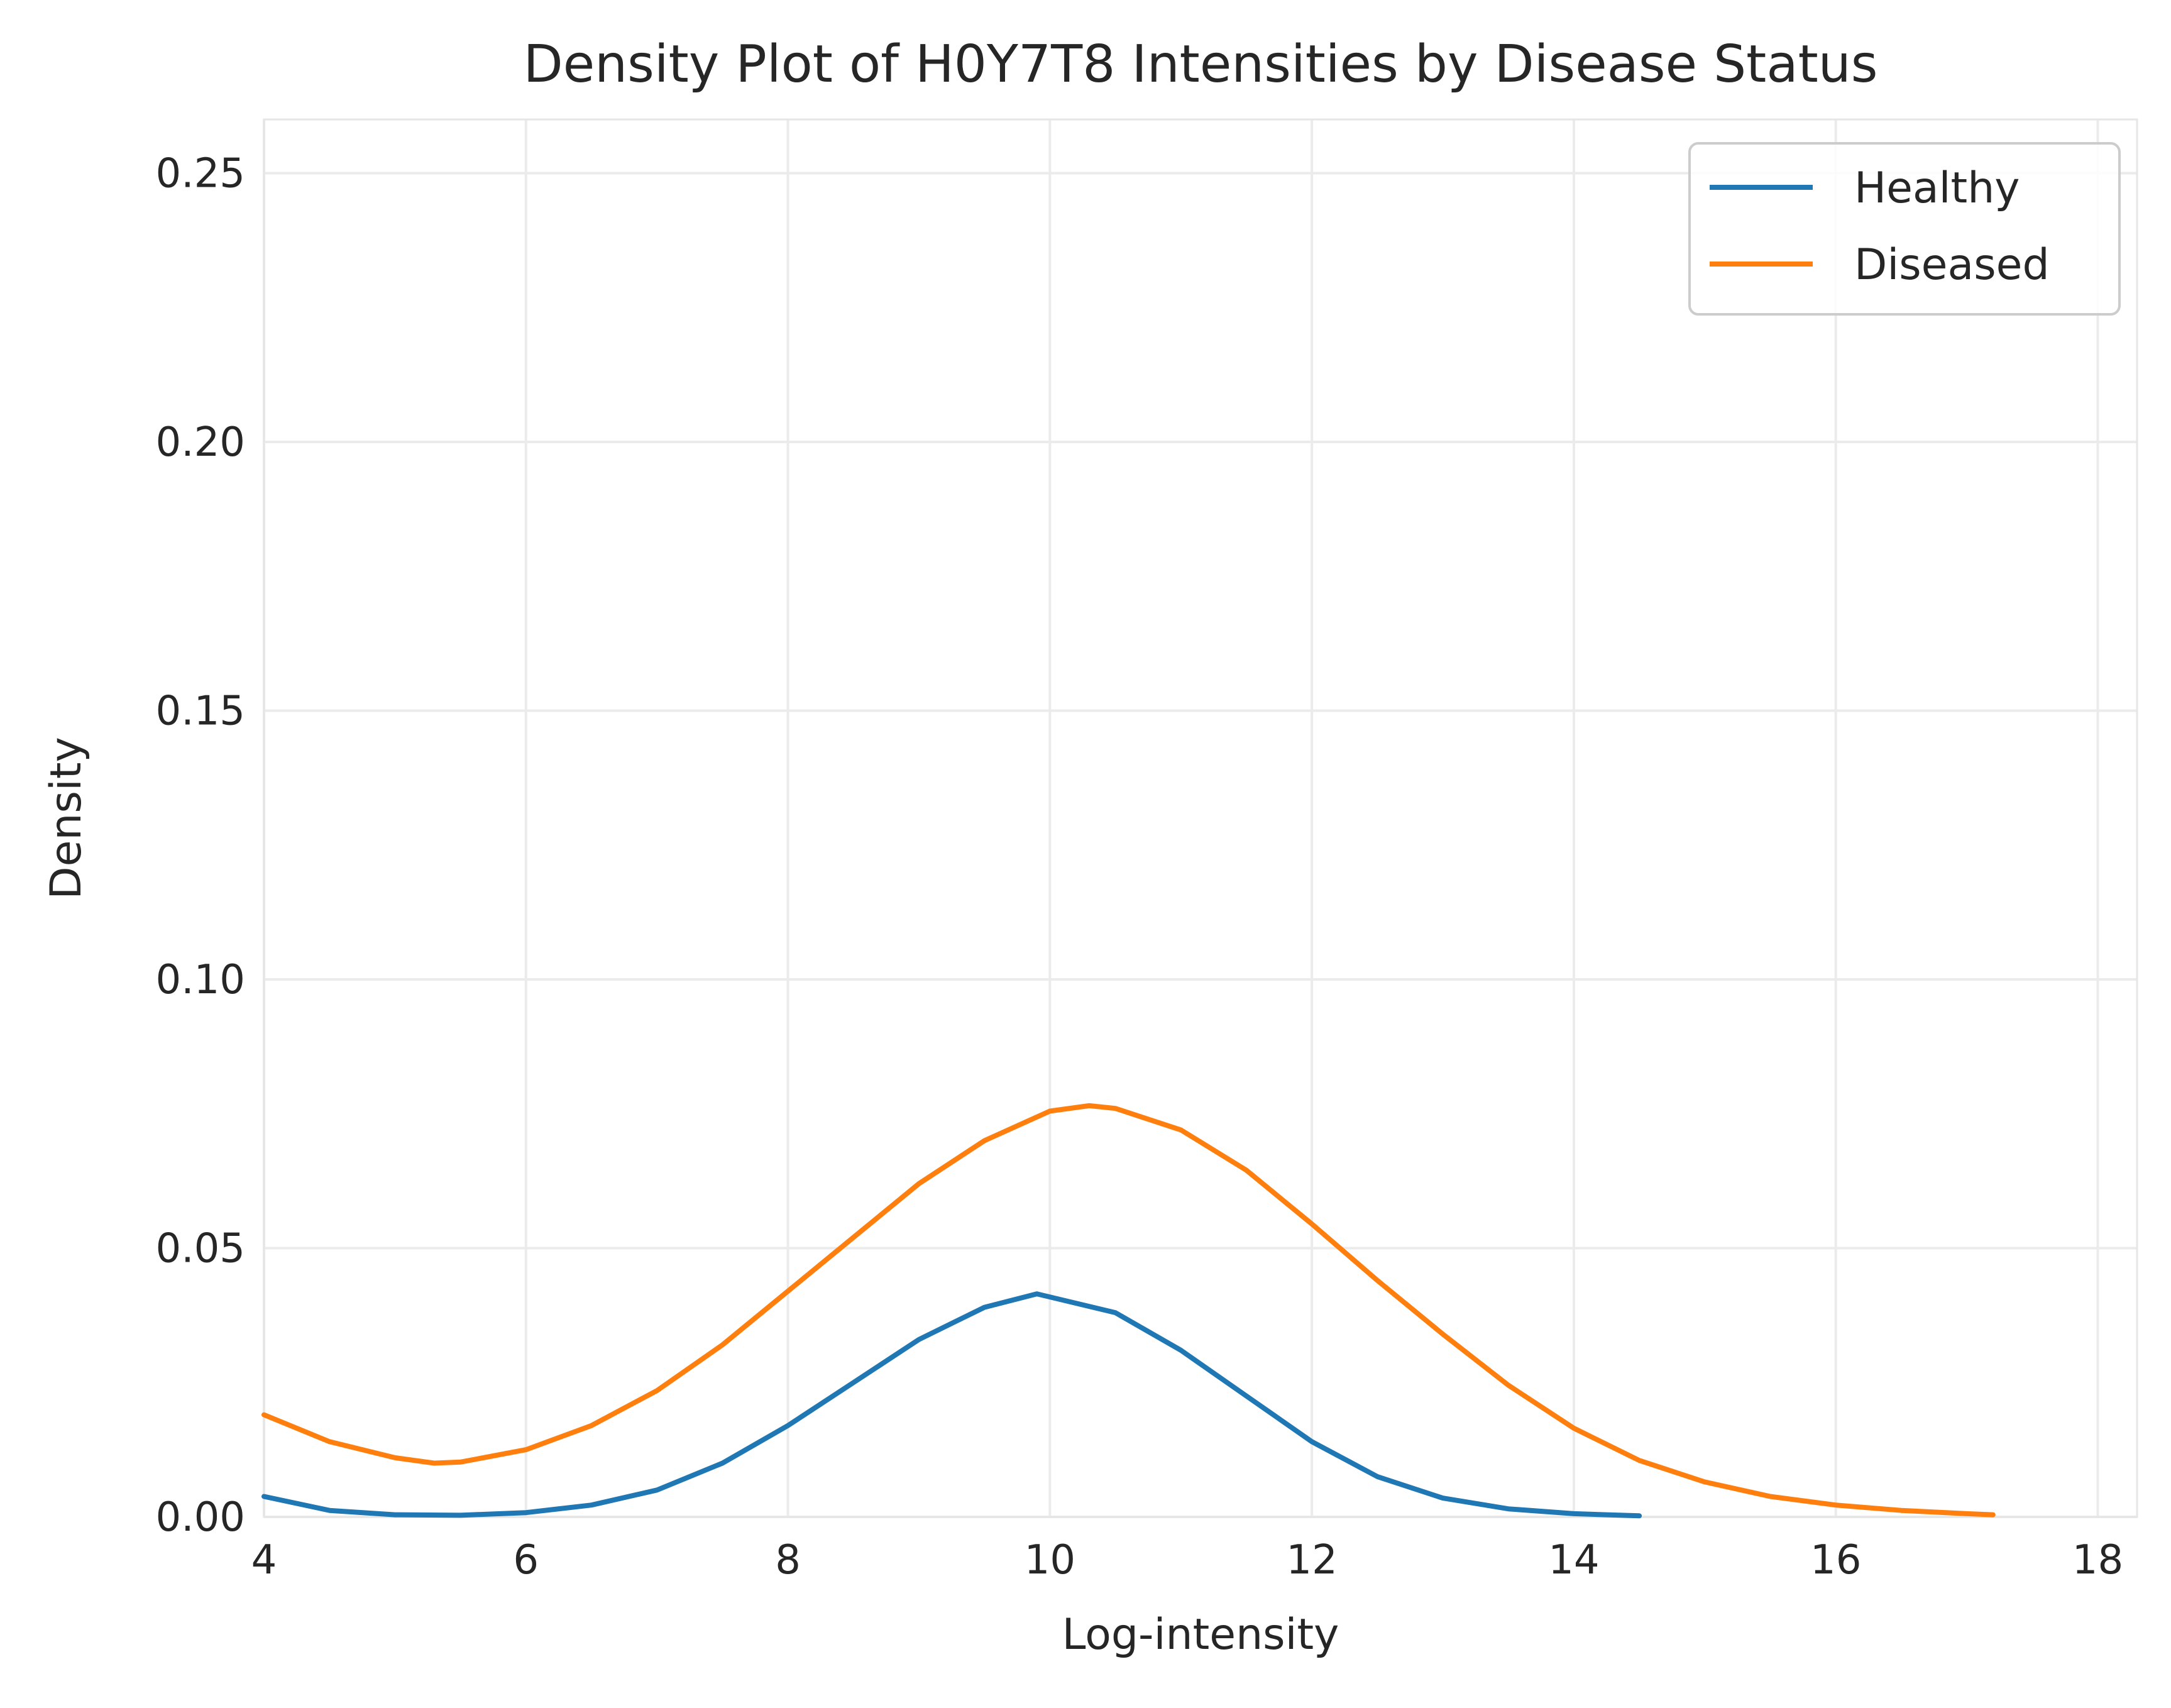 The image size is (2171, 1708). Describe the element at coordinates (1187, 1560) in the screenshot. I see `x-tick-labels: 4 6 8 10 12 14 16 18` at that location.